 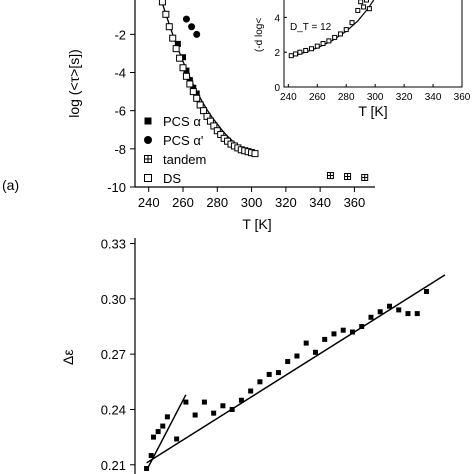 I want to click on legend-entry: PCS α, so click(x=182, y=121).